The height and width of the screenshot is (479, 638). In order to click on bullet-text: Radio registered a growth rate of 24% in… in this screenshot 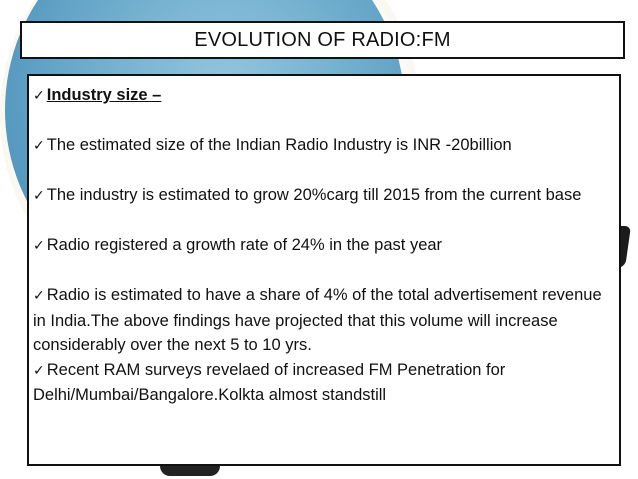, I will do `click(244, 245)`.